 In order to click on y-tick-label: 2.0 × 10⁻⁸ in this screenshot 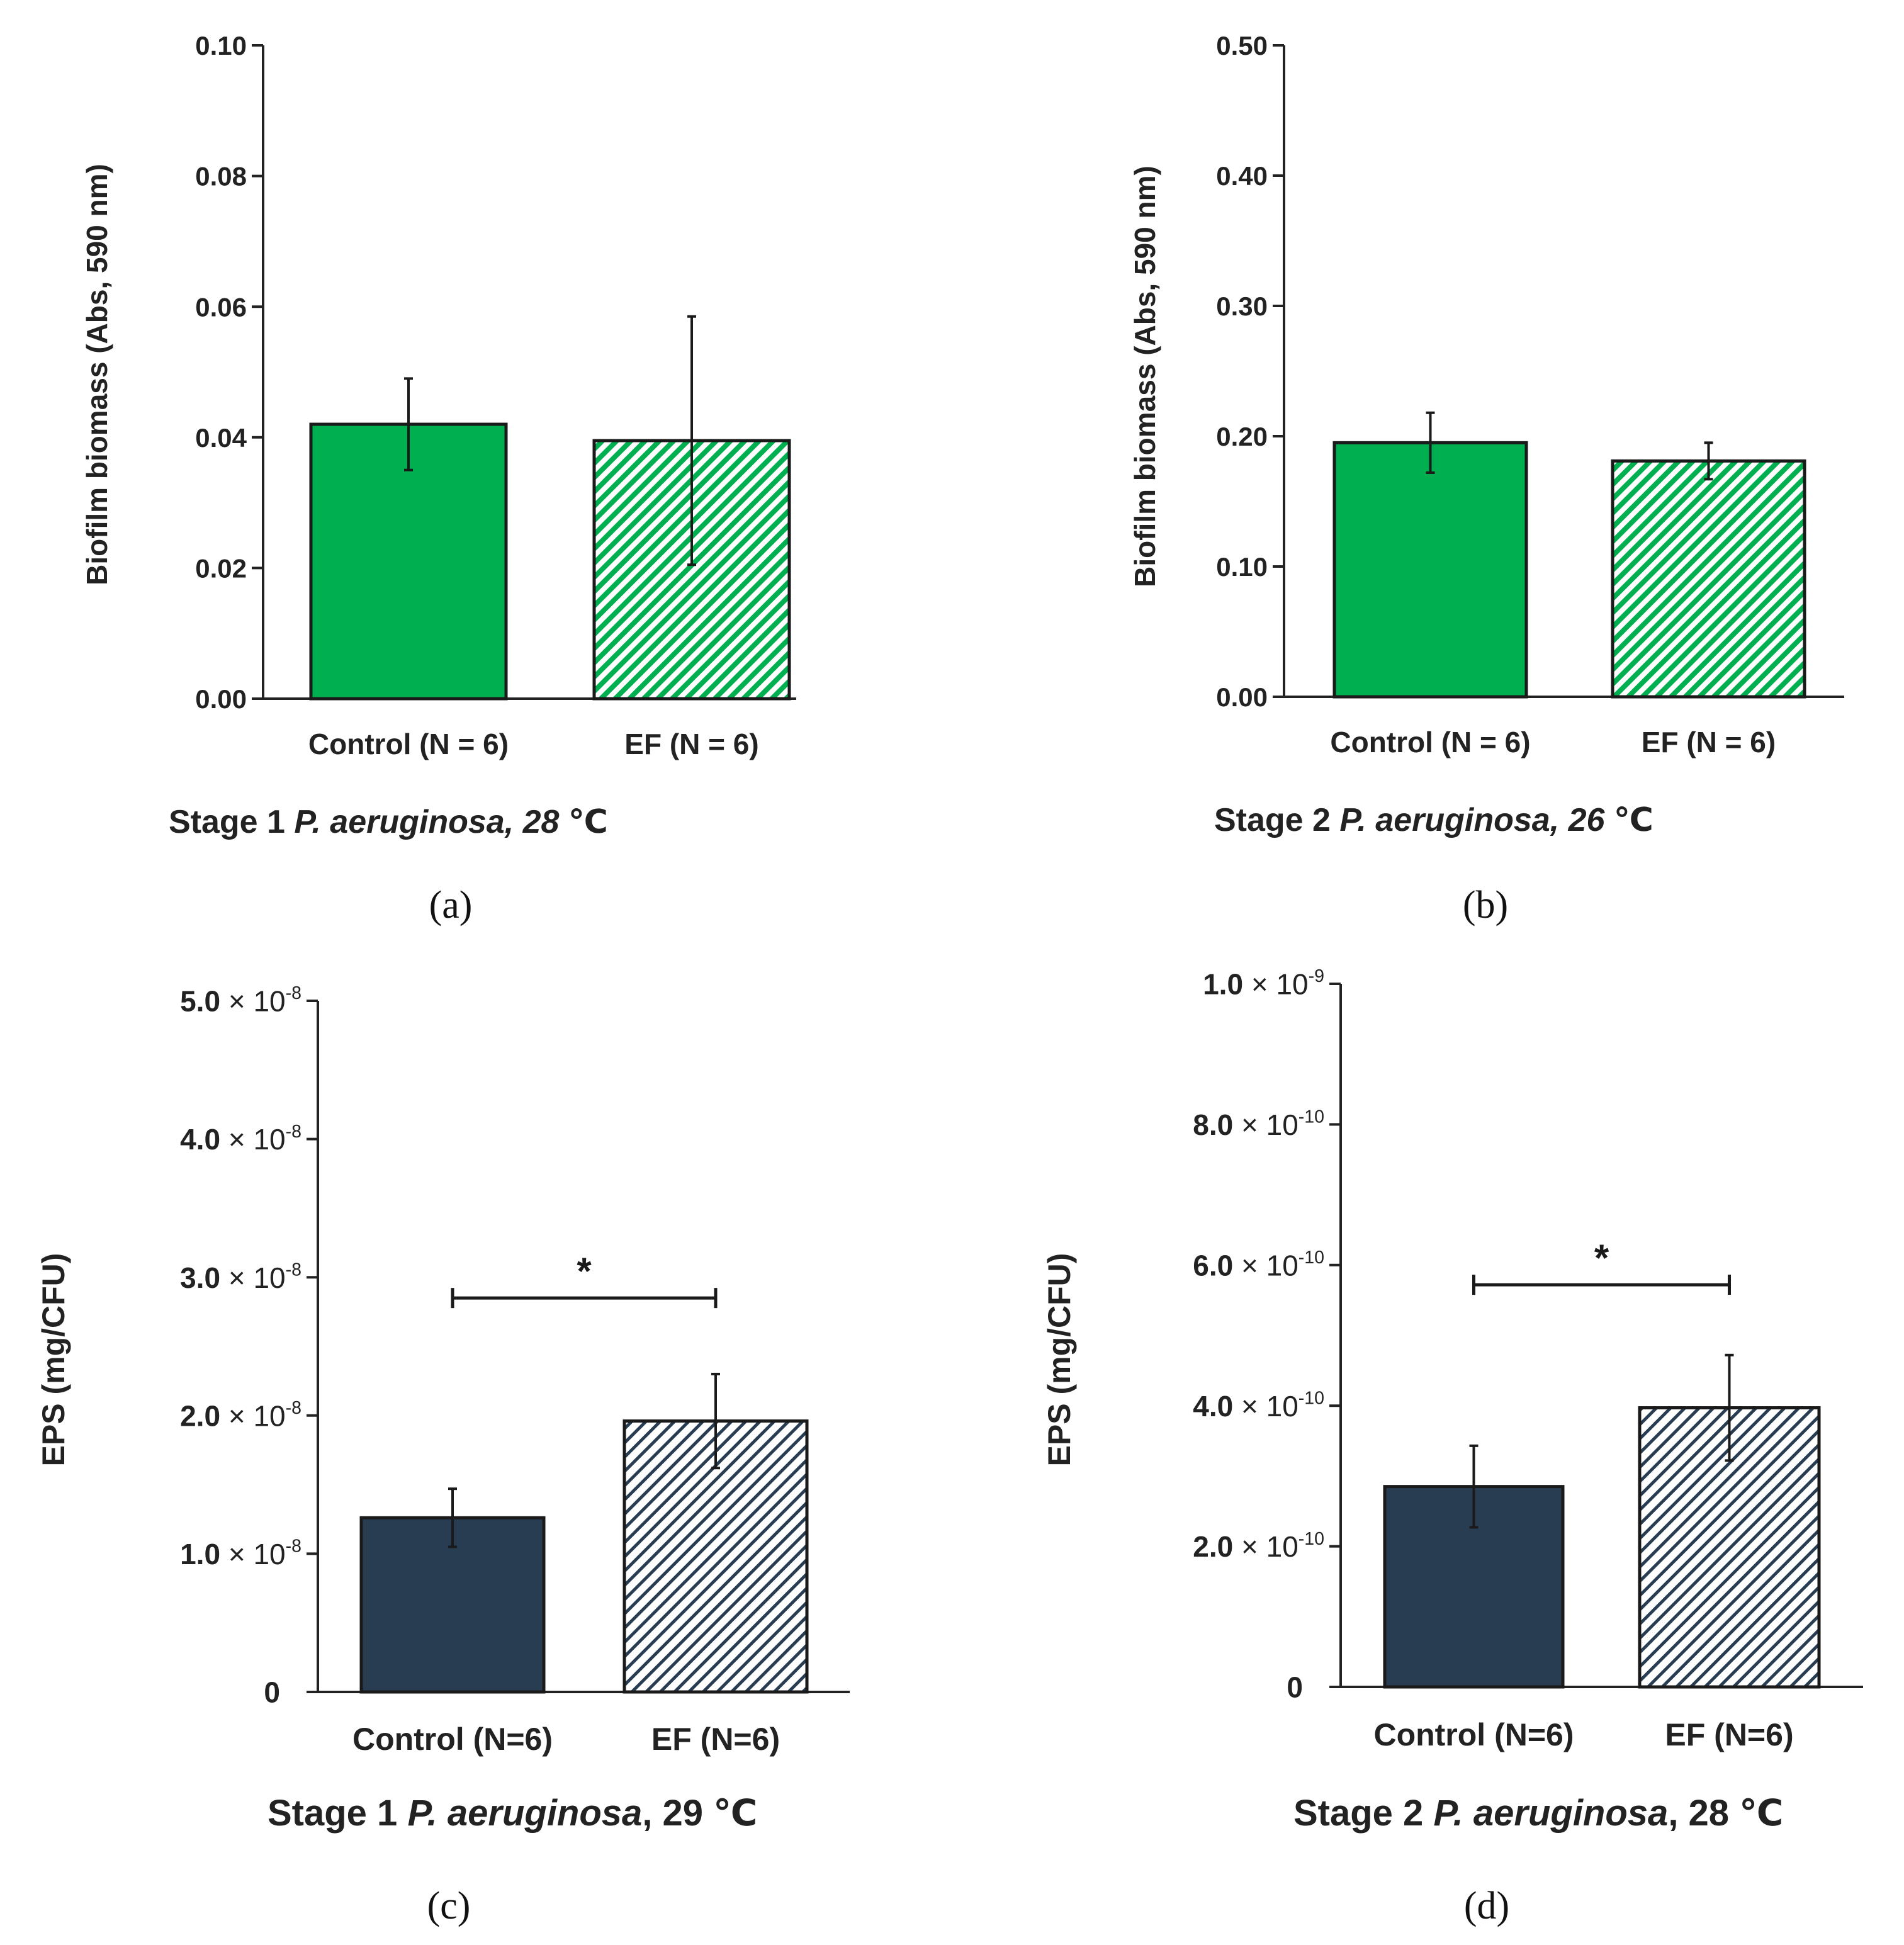, I will do `click(240, 1415)`.